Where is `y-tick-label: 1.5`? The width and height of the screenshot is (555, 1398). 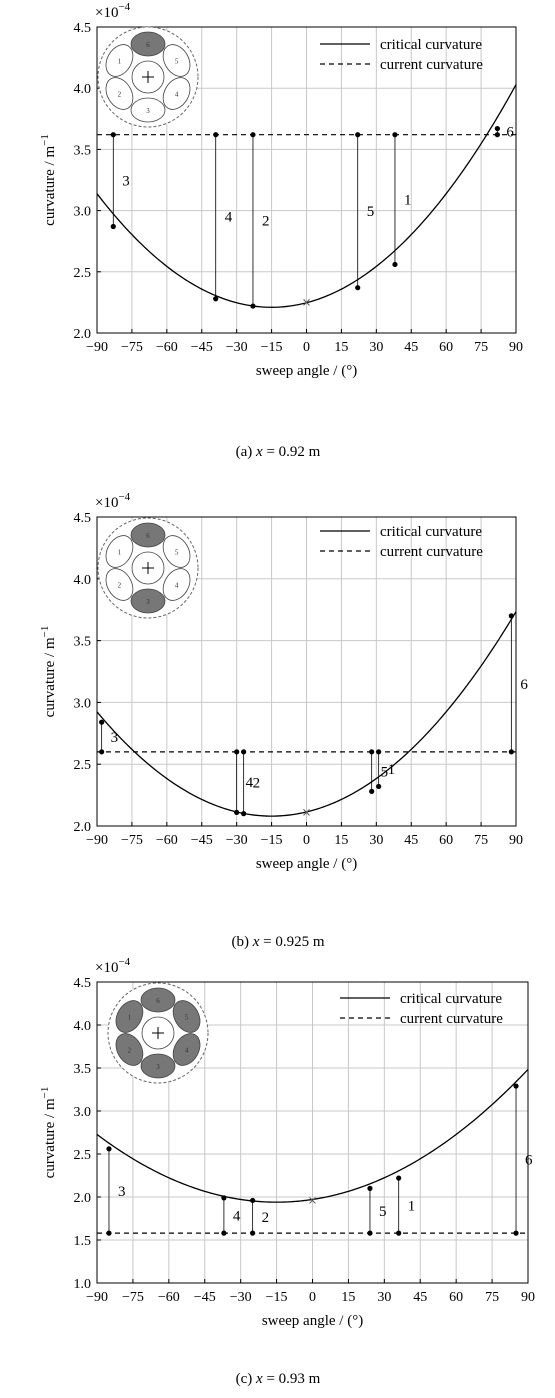 y-tick-label: 1.5 is located at coordinates (83, 1241).